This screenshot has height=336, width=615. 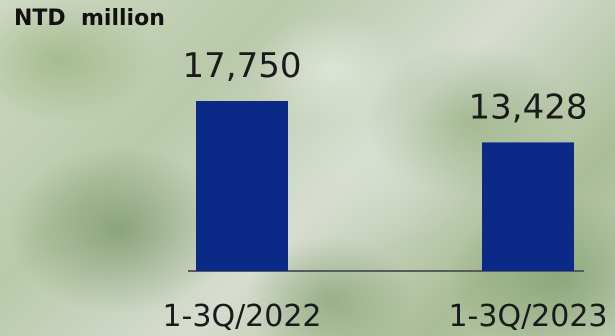 I want to click on category-label-2: 1-3Q/2023, so click(x=527, y=316).